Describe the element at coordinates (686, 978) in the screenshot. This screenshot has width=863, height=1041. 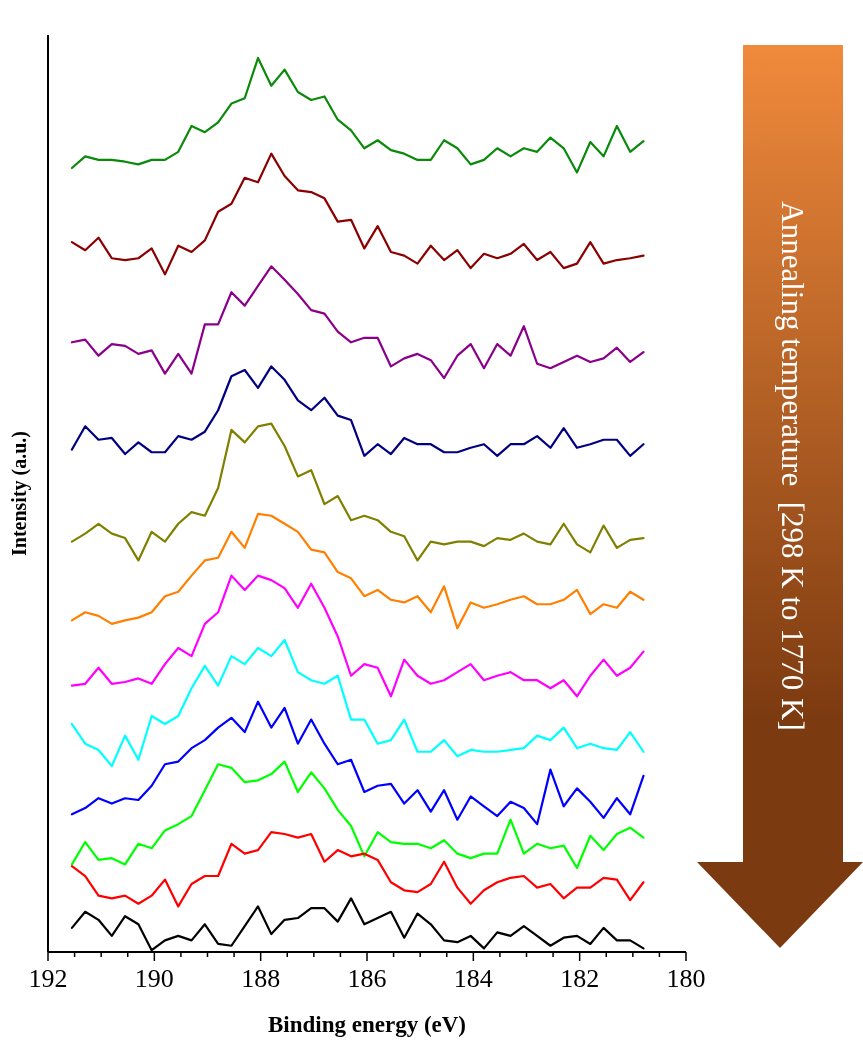
I see `x-tick-label: 180` at that location.